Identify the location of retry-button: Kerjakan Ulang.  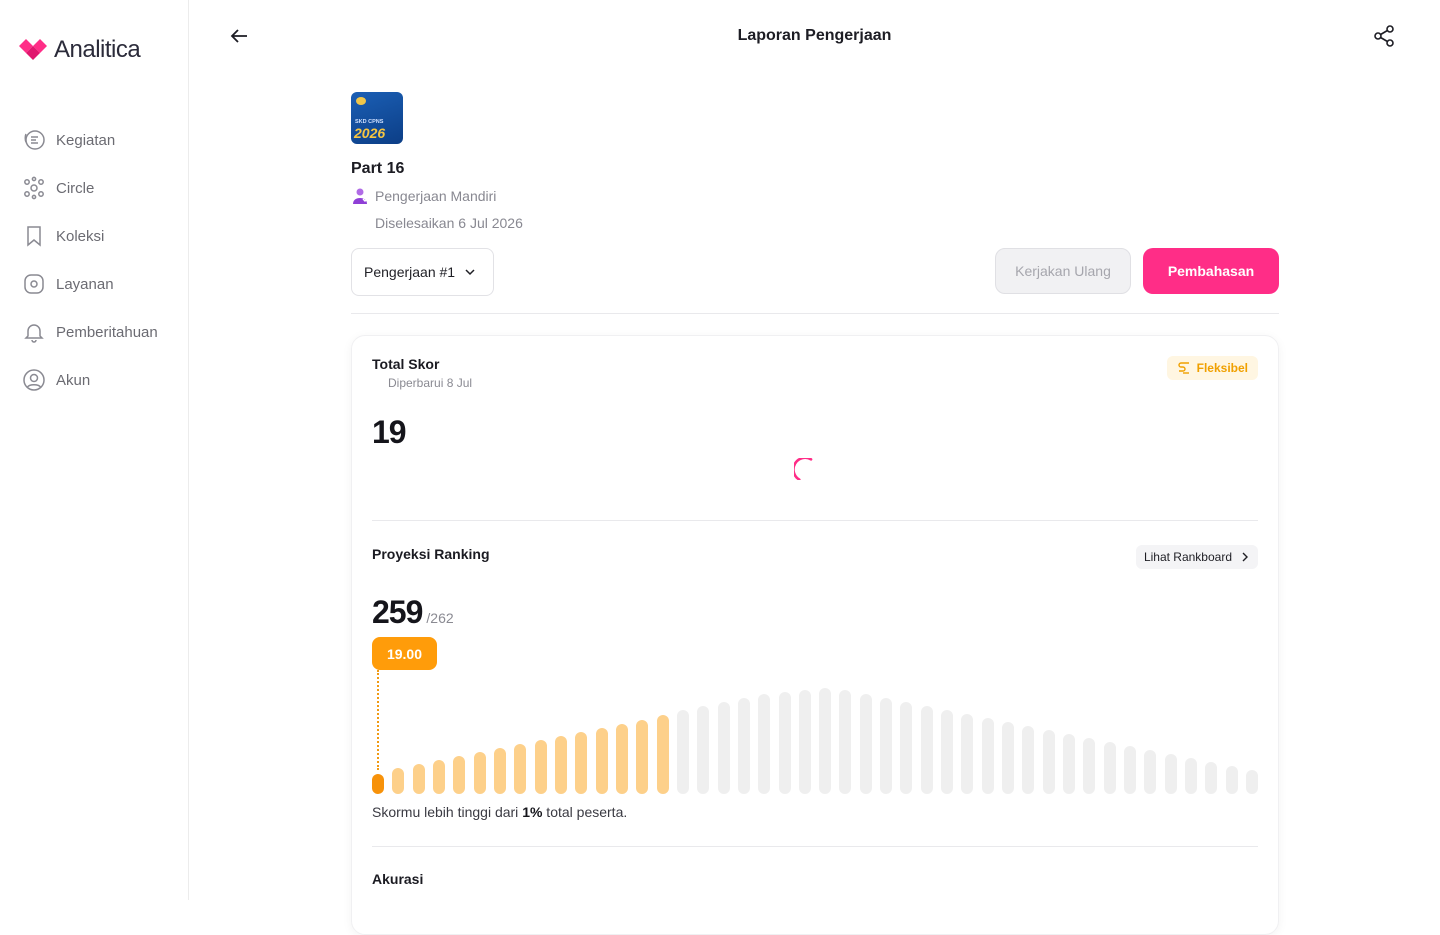
(1063, 271).